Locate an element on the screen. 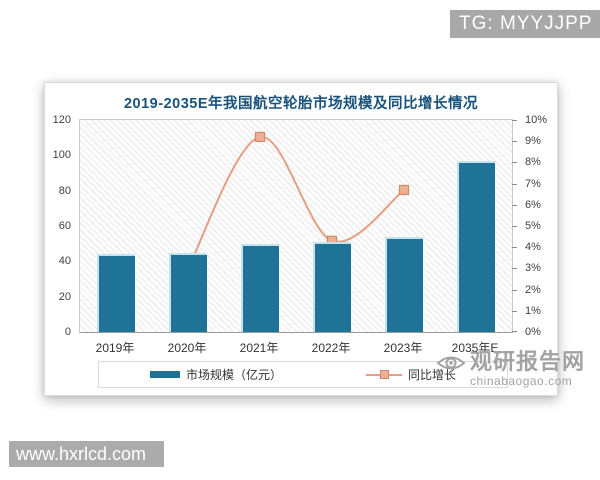 Image resolution: width=600 pixels, height=480 pixels. site-watermark: 观研报告网 chinabaogao.com is located at coordinates (518, 369).